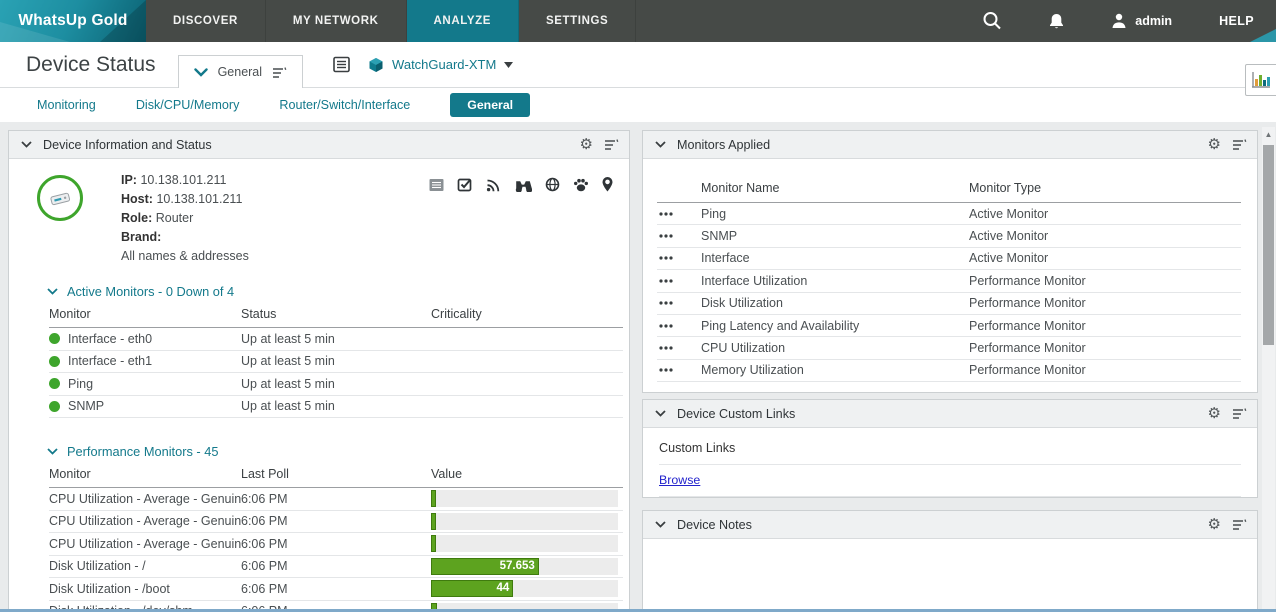 The height and width of the screenshot is (612, 1276). What do you see at coordinates (523, 185) in the screenshot?
I see `binoculars-icon` at bounding box center [523, 185].